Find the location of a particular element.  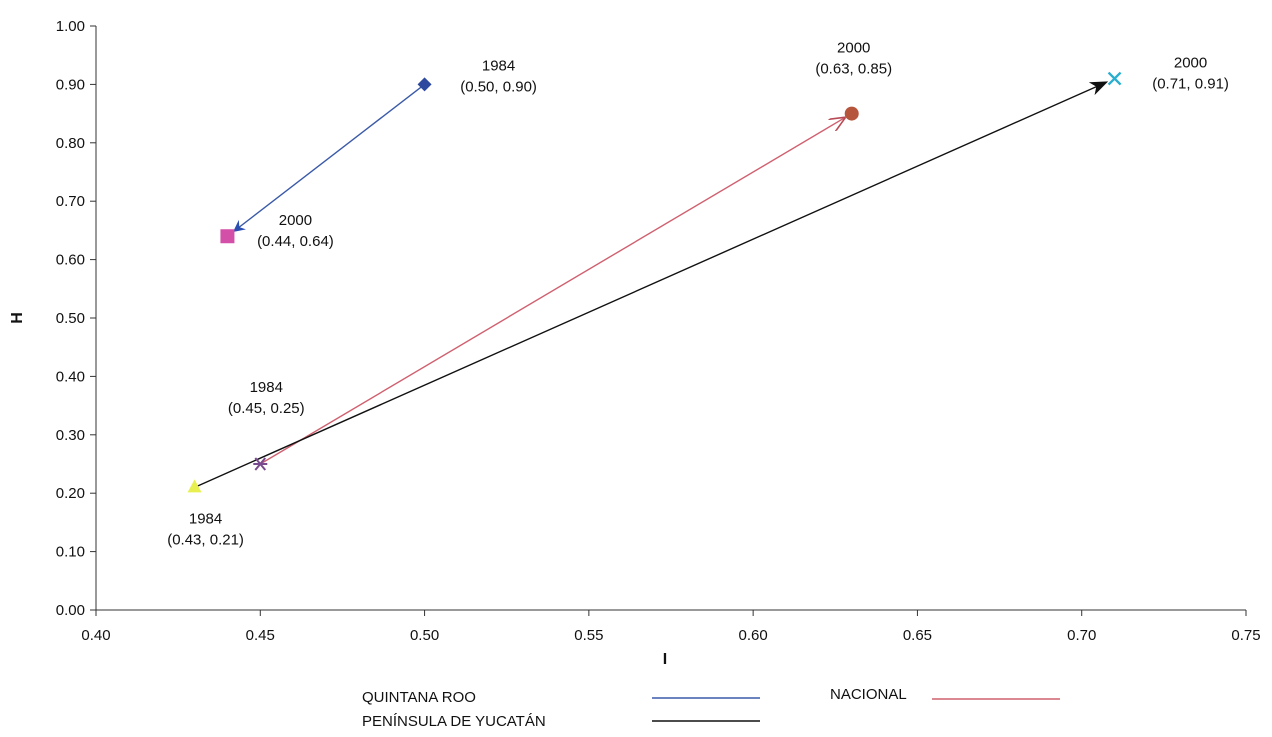

x-tick-label: 0.70 is located at coordinates (1081, 635).